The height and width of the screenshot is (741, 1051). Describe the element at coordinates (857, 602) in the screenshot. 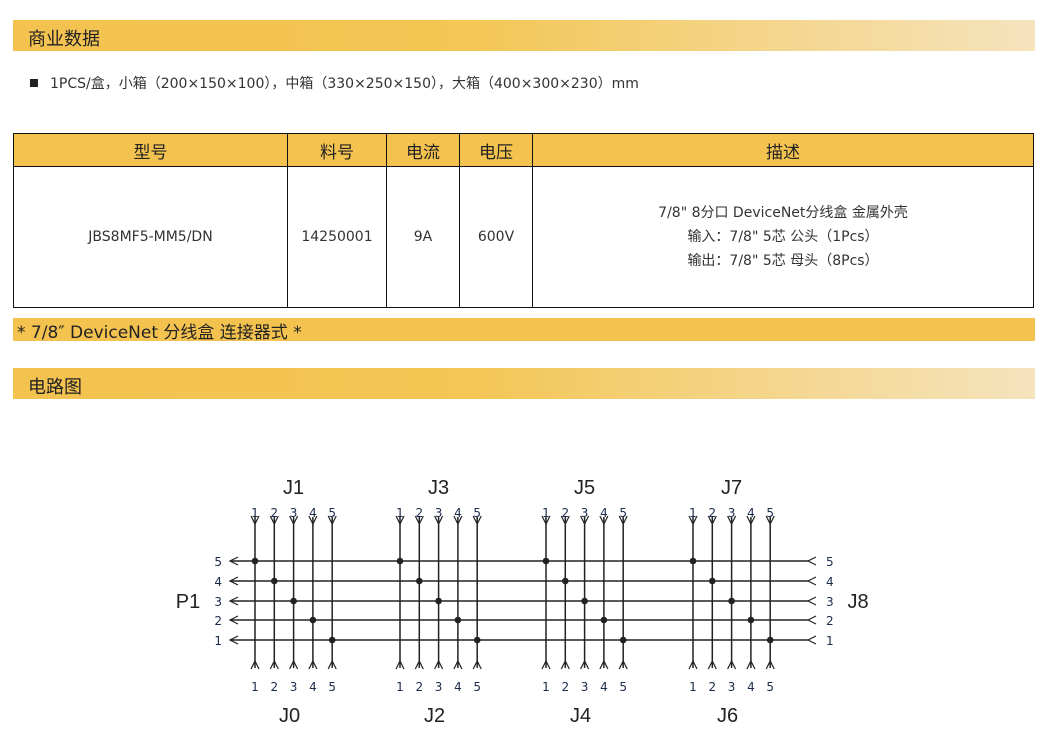

I see `connector-label-j8: J8` at that location.